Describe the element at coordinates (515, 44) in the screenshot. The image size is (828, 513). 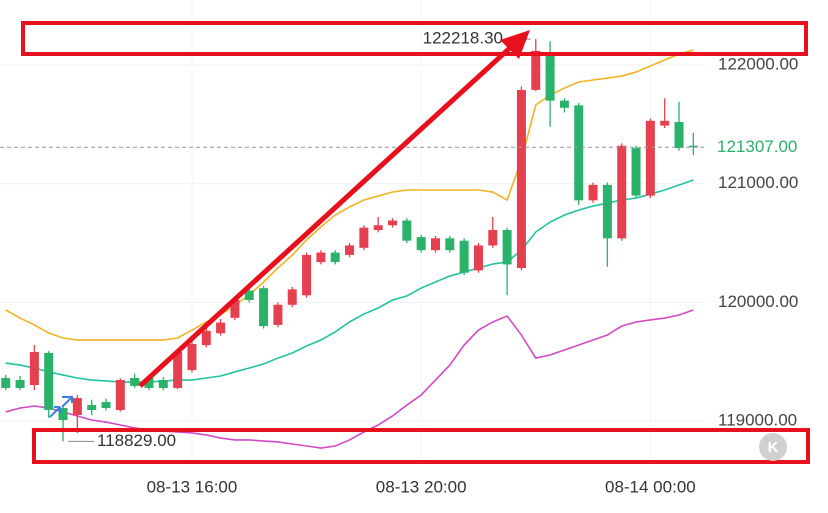
I see `annotation-arrowhead` at that location.